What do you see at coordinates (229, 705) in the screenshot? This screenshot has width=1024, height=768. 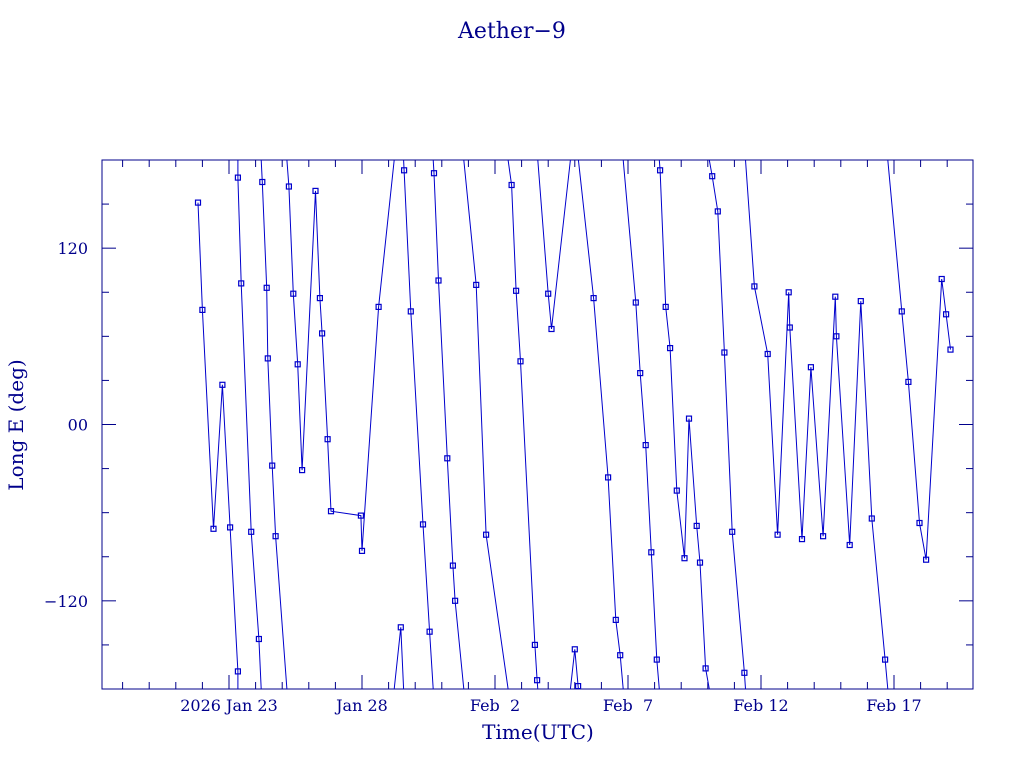 I see `x-tick-label: 2026 Jan 23` at bounding box center [229, 705].